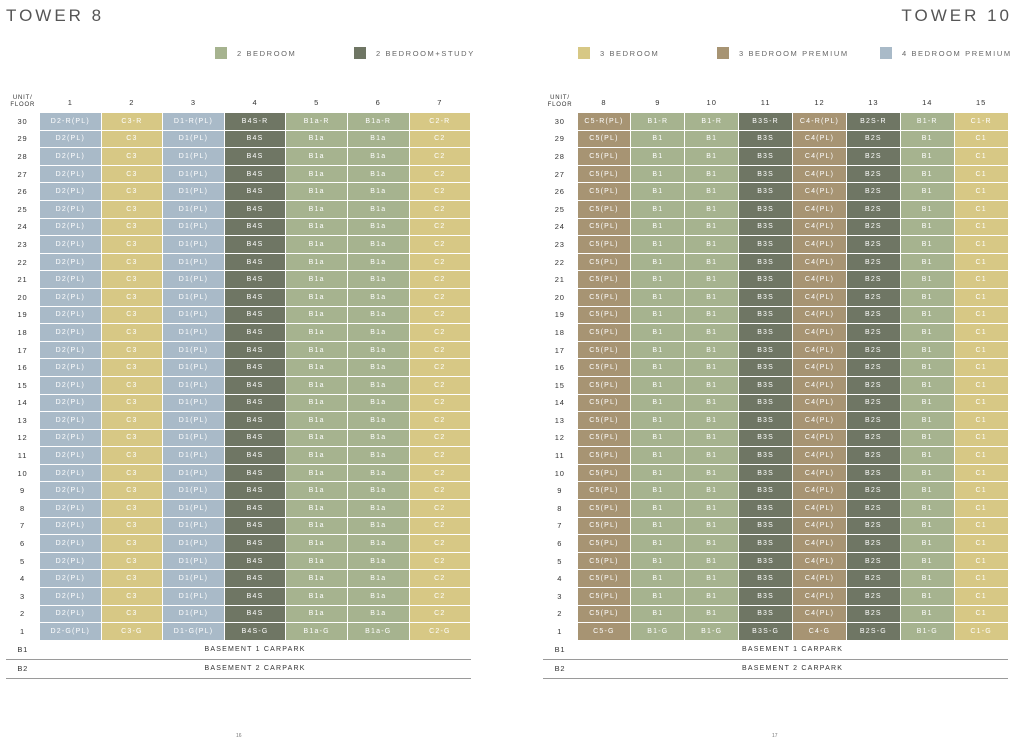  What do you see at coordinates (267, 53) in the screenshot?
I see `legend-label: 2 BEDROOM` at bounding box center [267, 53].